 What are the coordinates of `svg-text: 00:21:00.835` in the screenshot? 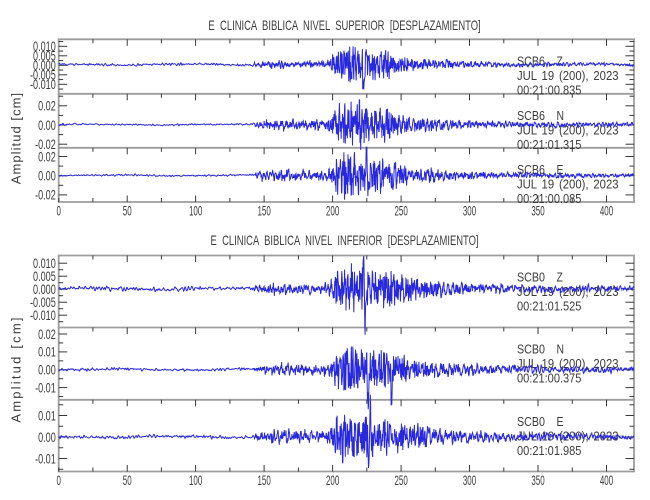 It's located at (549, 90).